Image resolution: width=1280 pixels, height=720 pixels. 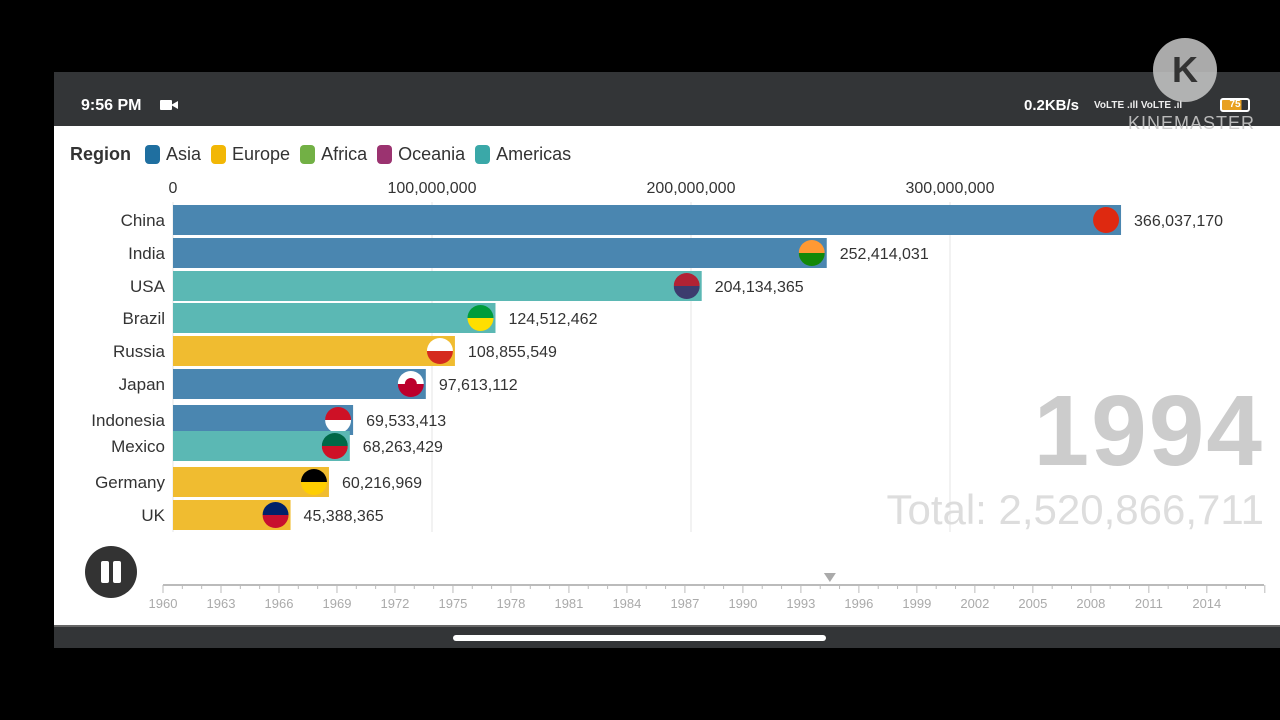 What do you see at coordinates (1052, 105) in the screenshot?
I see `network-speed: 0.2KB/s` at bounding box center [1052, 105].